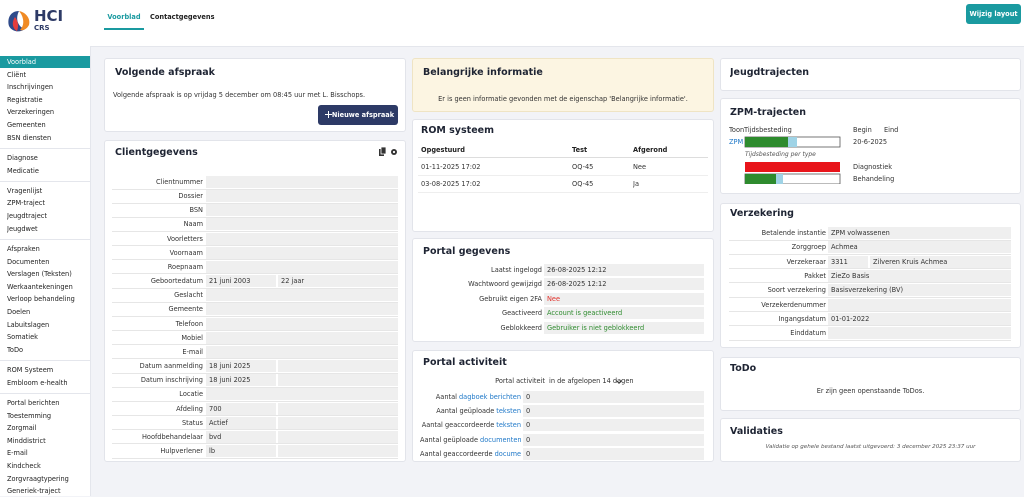  I want to click on nav-item: ZPM-traject, so click(26, 203).